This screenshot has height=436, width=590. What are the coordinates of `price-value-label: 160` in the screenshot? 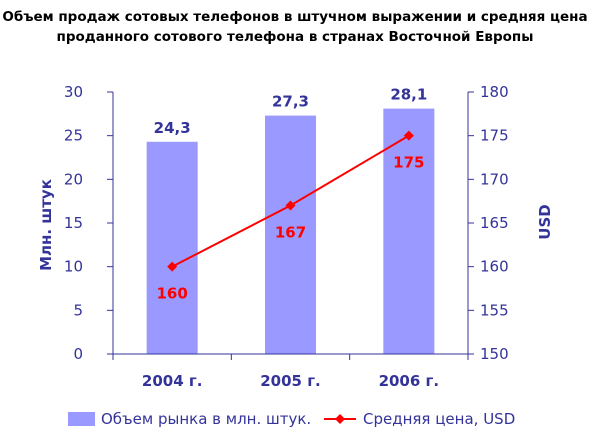 It's located at (172, 294).